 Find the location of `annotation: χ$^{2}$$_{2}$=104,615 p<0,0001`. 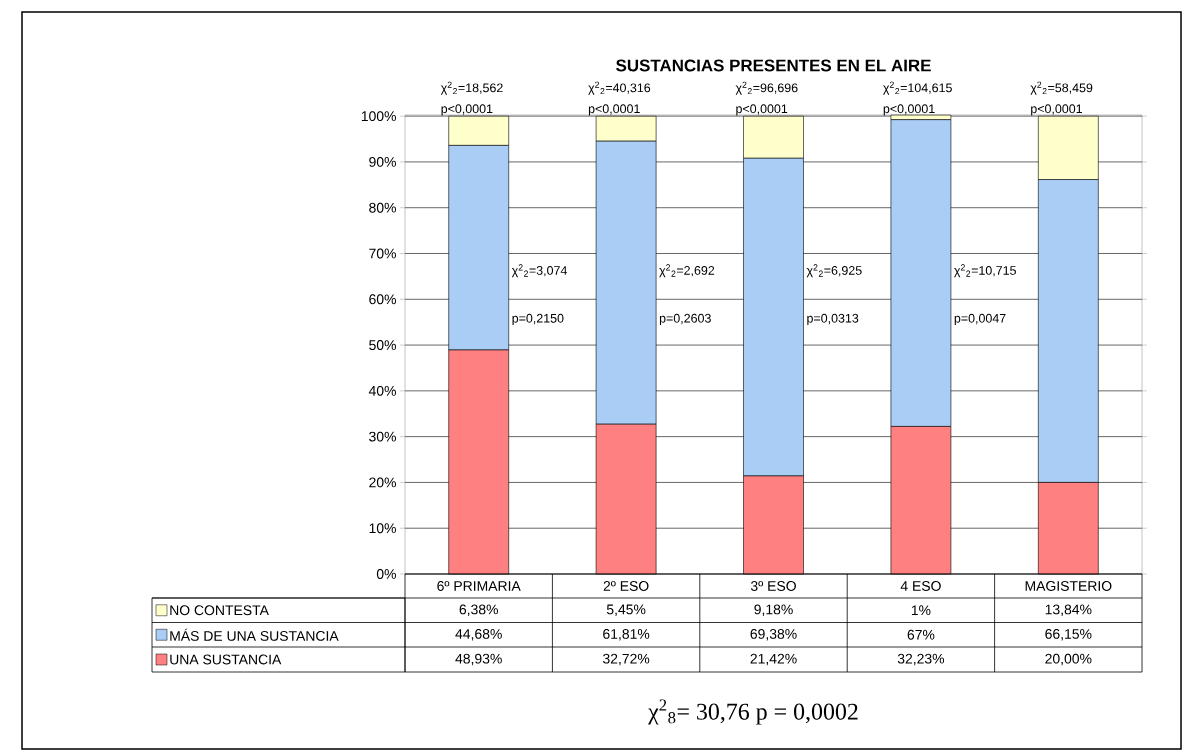

annotation: χ$^{2}$$_{2}$=104,615 p<0,0001 is located at coordinates (917, 98).